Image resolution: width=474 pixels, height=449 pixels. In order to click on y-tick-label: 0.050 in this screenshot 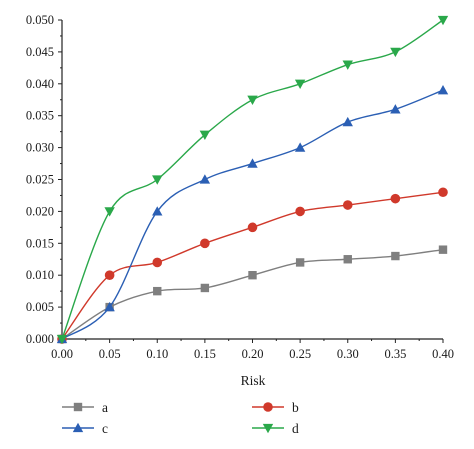, I will do `click(40, 20)`.